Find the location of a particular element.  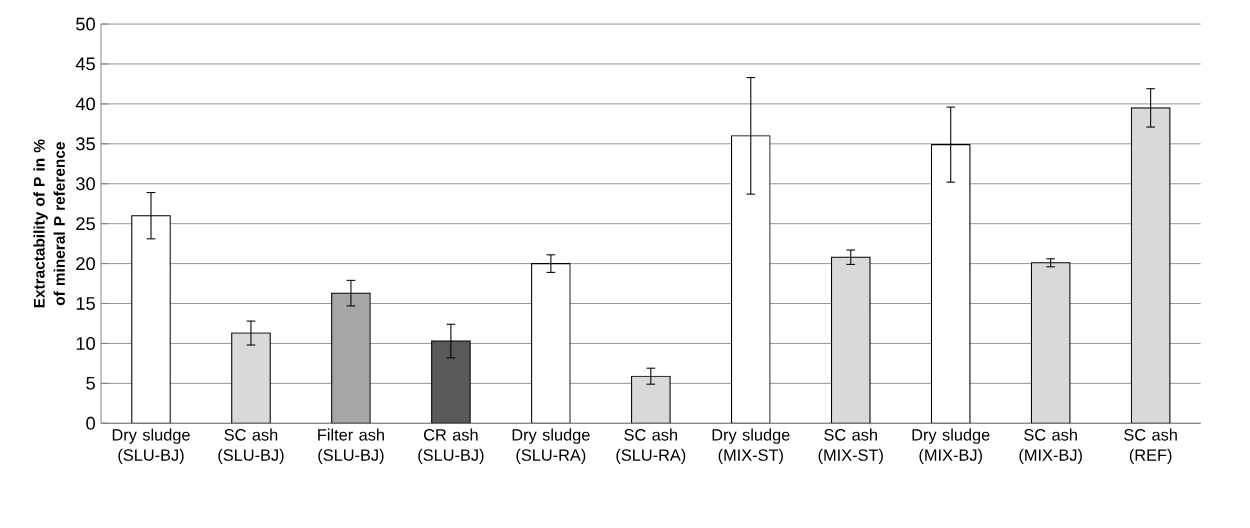

y-tick-label: 35 is located at coordinates (85, 144).